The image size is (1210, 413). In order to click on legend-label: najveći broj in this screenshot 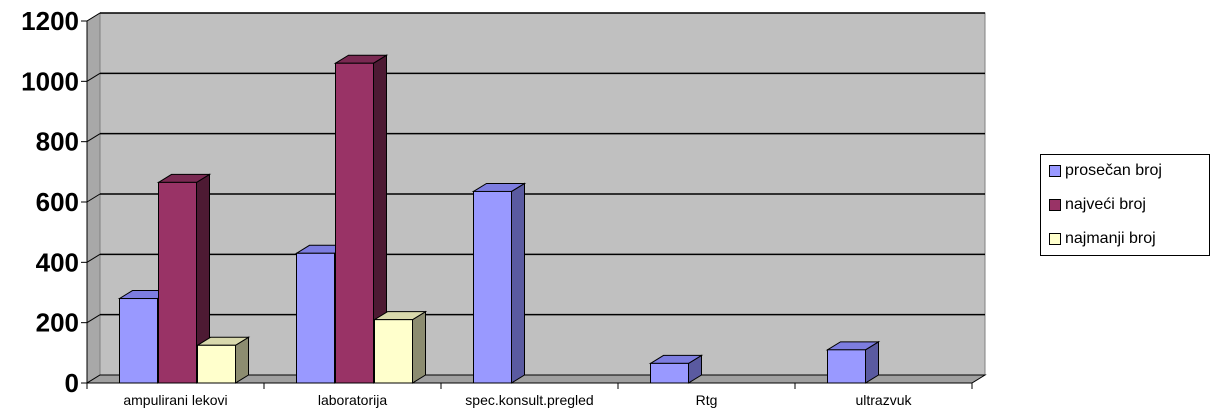, I will do `click(1105, 204)`.